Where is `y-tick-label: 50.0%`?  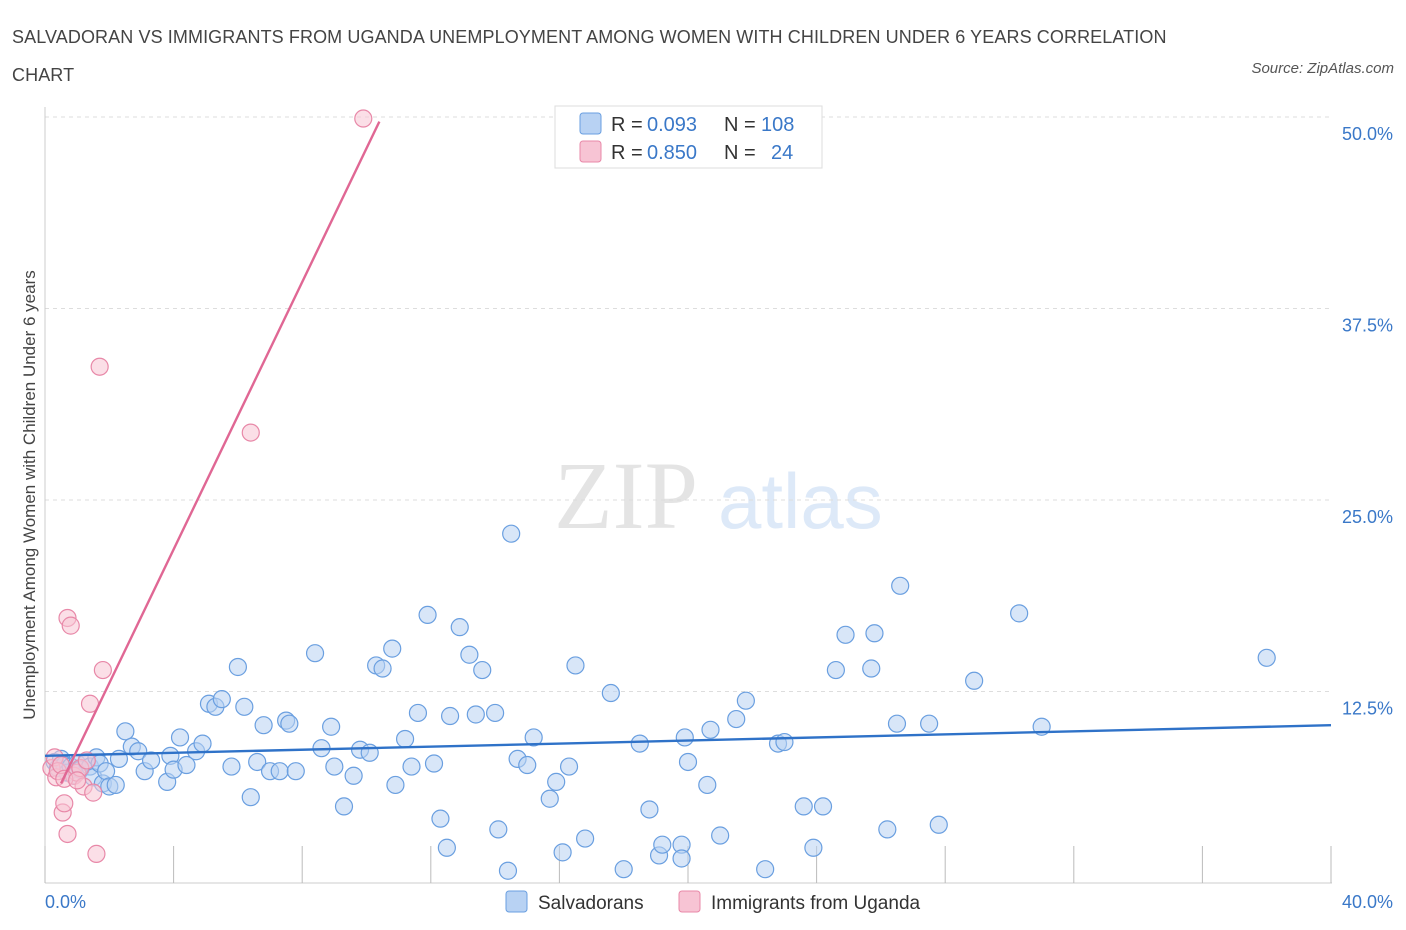 y-tick-label: 50.0% is located at coordinates (1367, 134).